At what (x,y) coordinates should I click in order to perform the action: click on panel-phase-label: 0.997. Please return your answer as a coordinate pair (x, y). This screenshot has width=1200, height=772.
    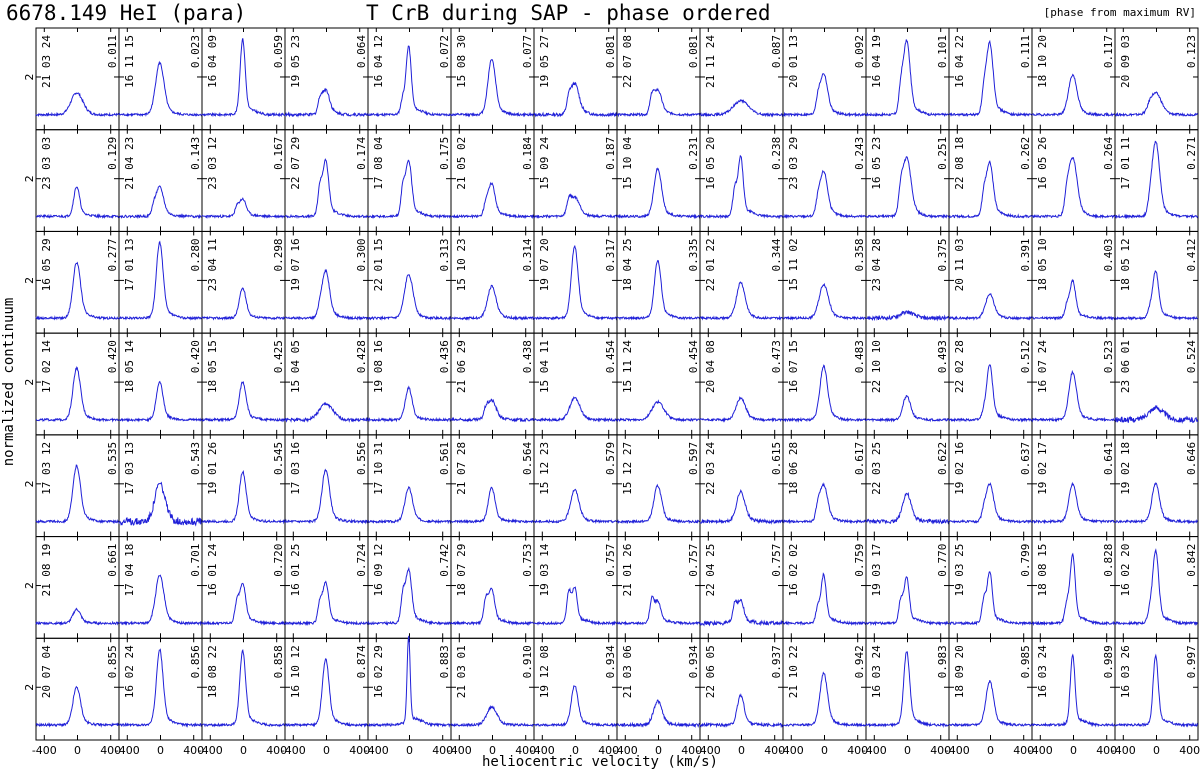
    Looking at the image, I should click on (1191, 661).